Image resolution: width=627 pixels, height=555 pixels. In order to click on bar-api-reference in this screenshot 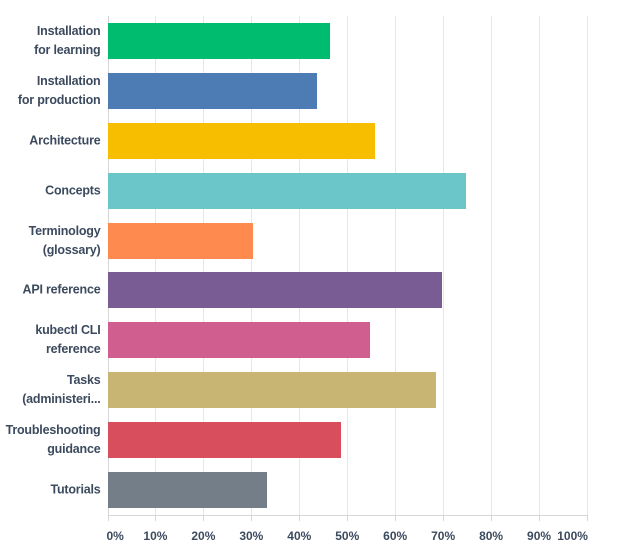, I will do `click(275, 290)`.